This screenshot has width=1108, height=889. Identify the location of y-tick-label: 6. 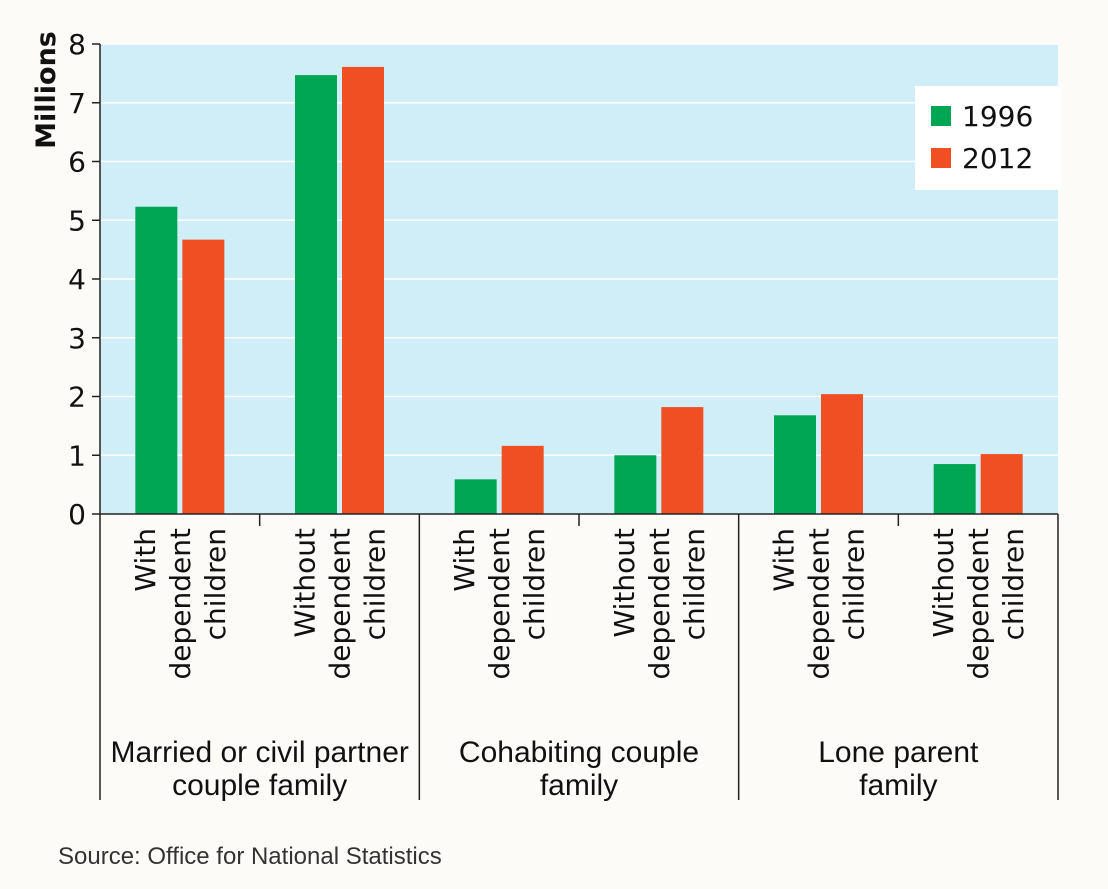
(77, 162).